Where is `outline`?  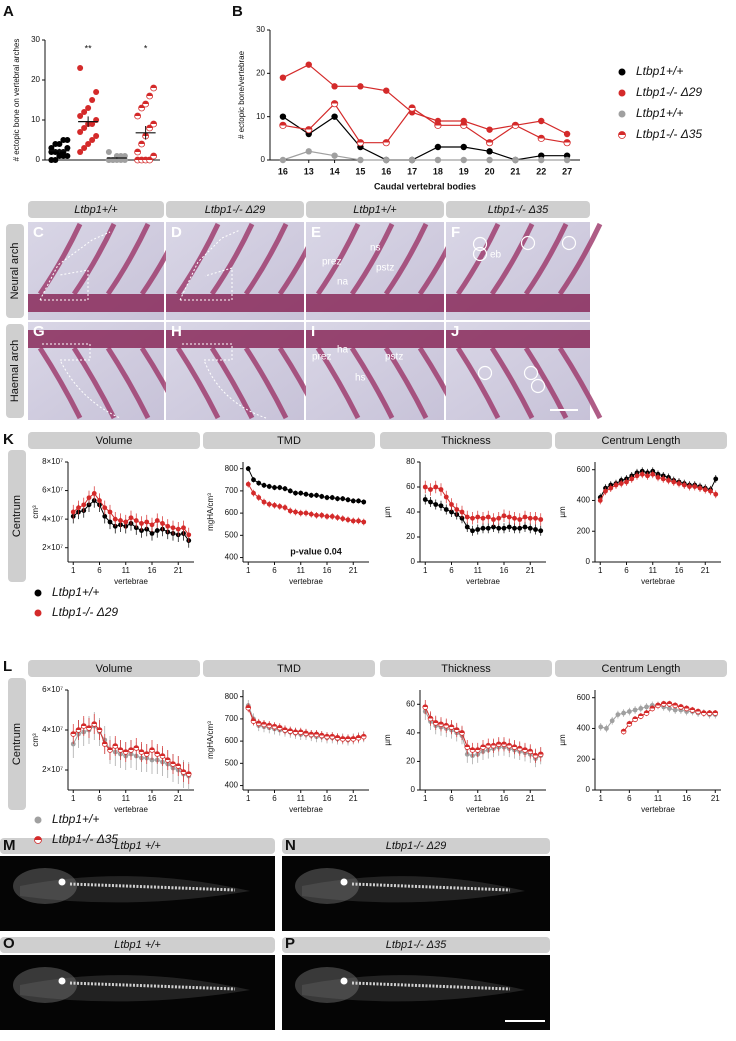 outline is located at coordinates (224, 381).